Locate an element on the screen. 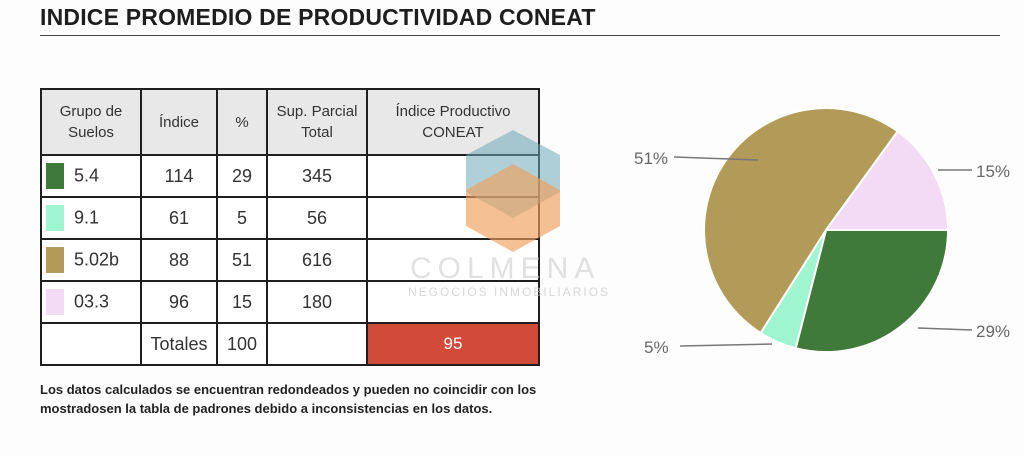 This screenshot has width=1024, height=456. indice-productivo-value: 95 is located at coordinates (453, 344).